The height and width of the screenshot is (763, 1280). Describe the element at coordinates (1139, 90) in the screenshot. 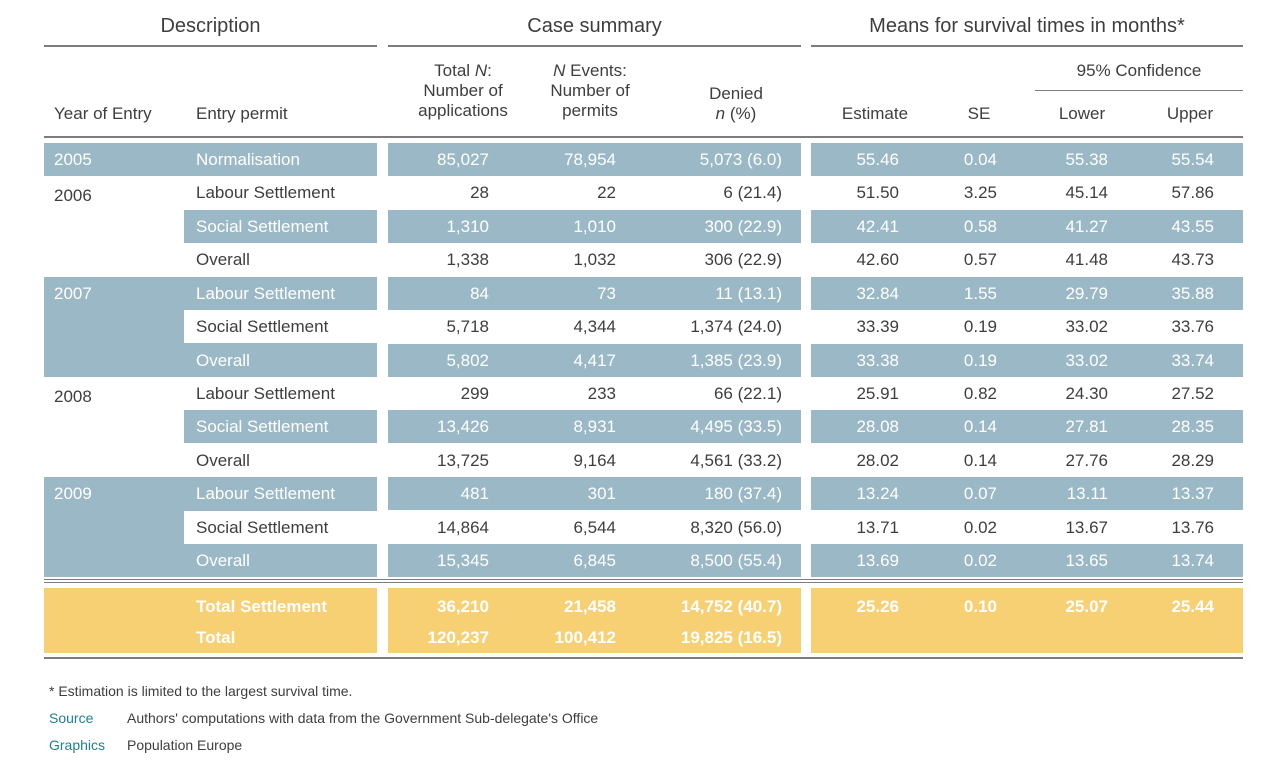

I see `ci-rule` at that location.